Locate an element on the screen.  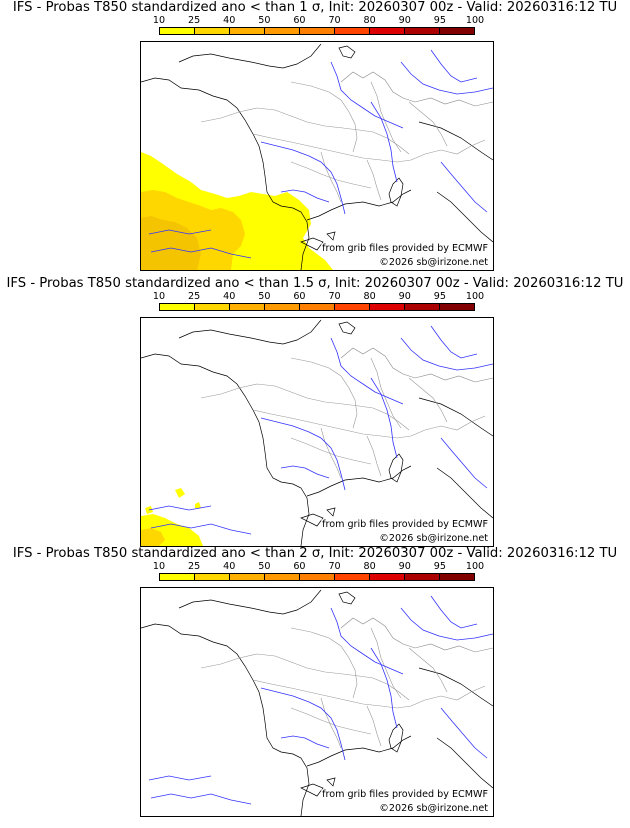
scale-tick-label: 40 is located at coordinates (229, 566).